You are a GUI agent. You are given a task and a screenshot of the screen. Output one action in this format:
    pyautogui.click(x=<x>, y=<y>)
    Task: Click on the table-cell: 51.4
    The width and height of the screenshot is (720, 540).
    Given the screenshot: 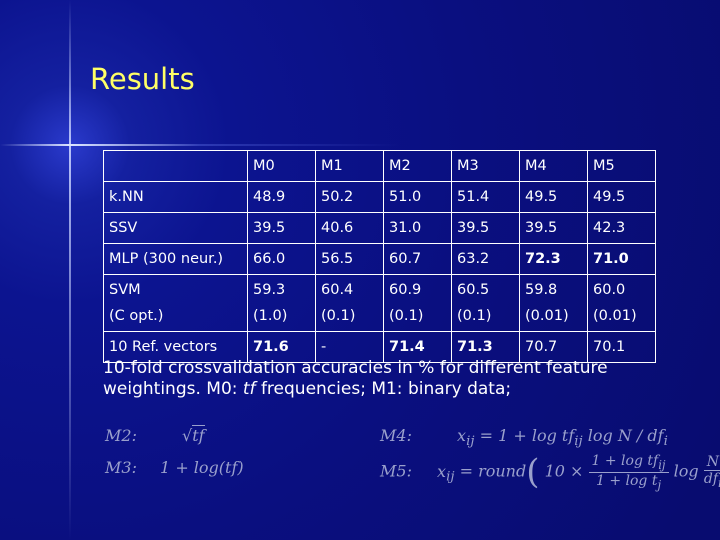 What is the action you would take?
    pyautogui.click(x=485, y=197)
    